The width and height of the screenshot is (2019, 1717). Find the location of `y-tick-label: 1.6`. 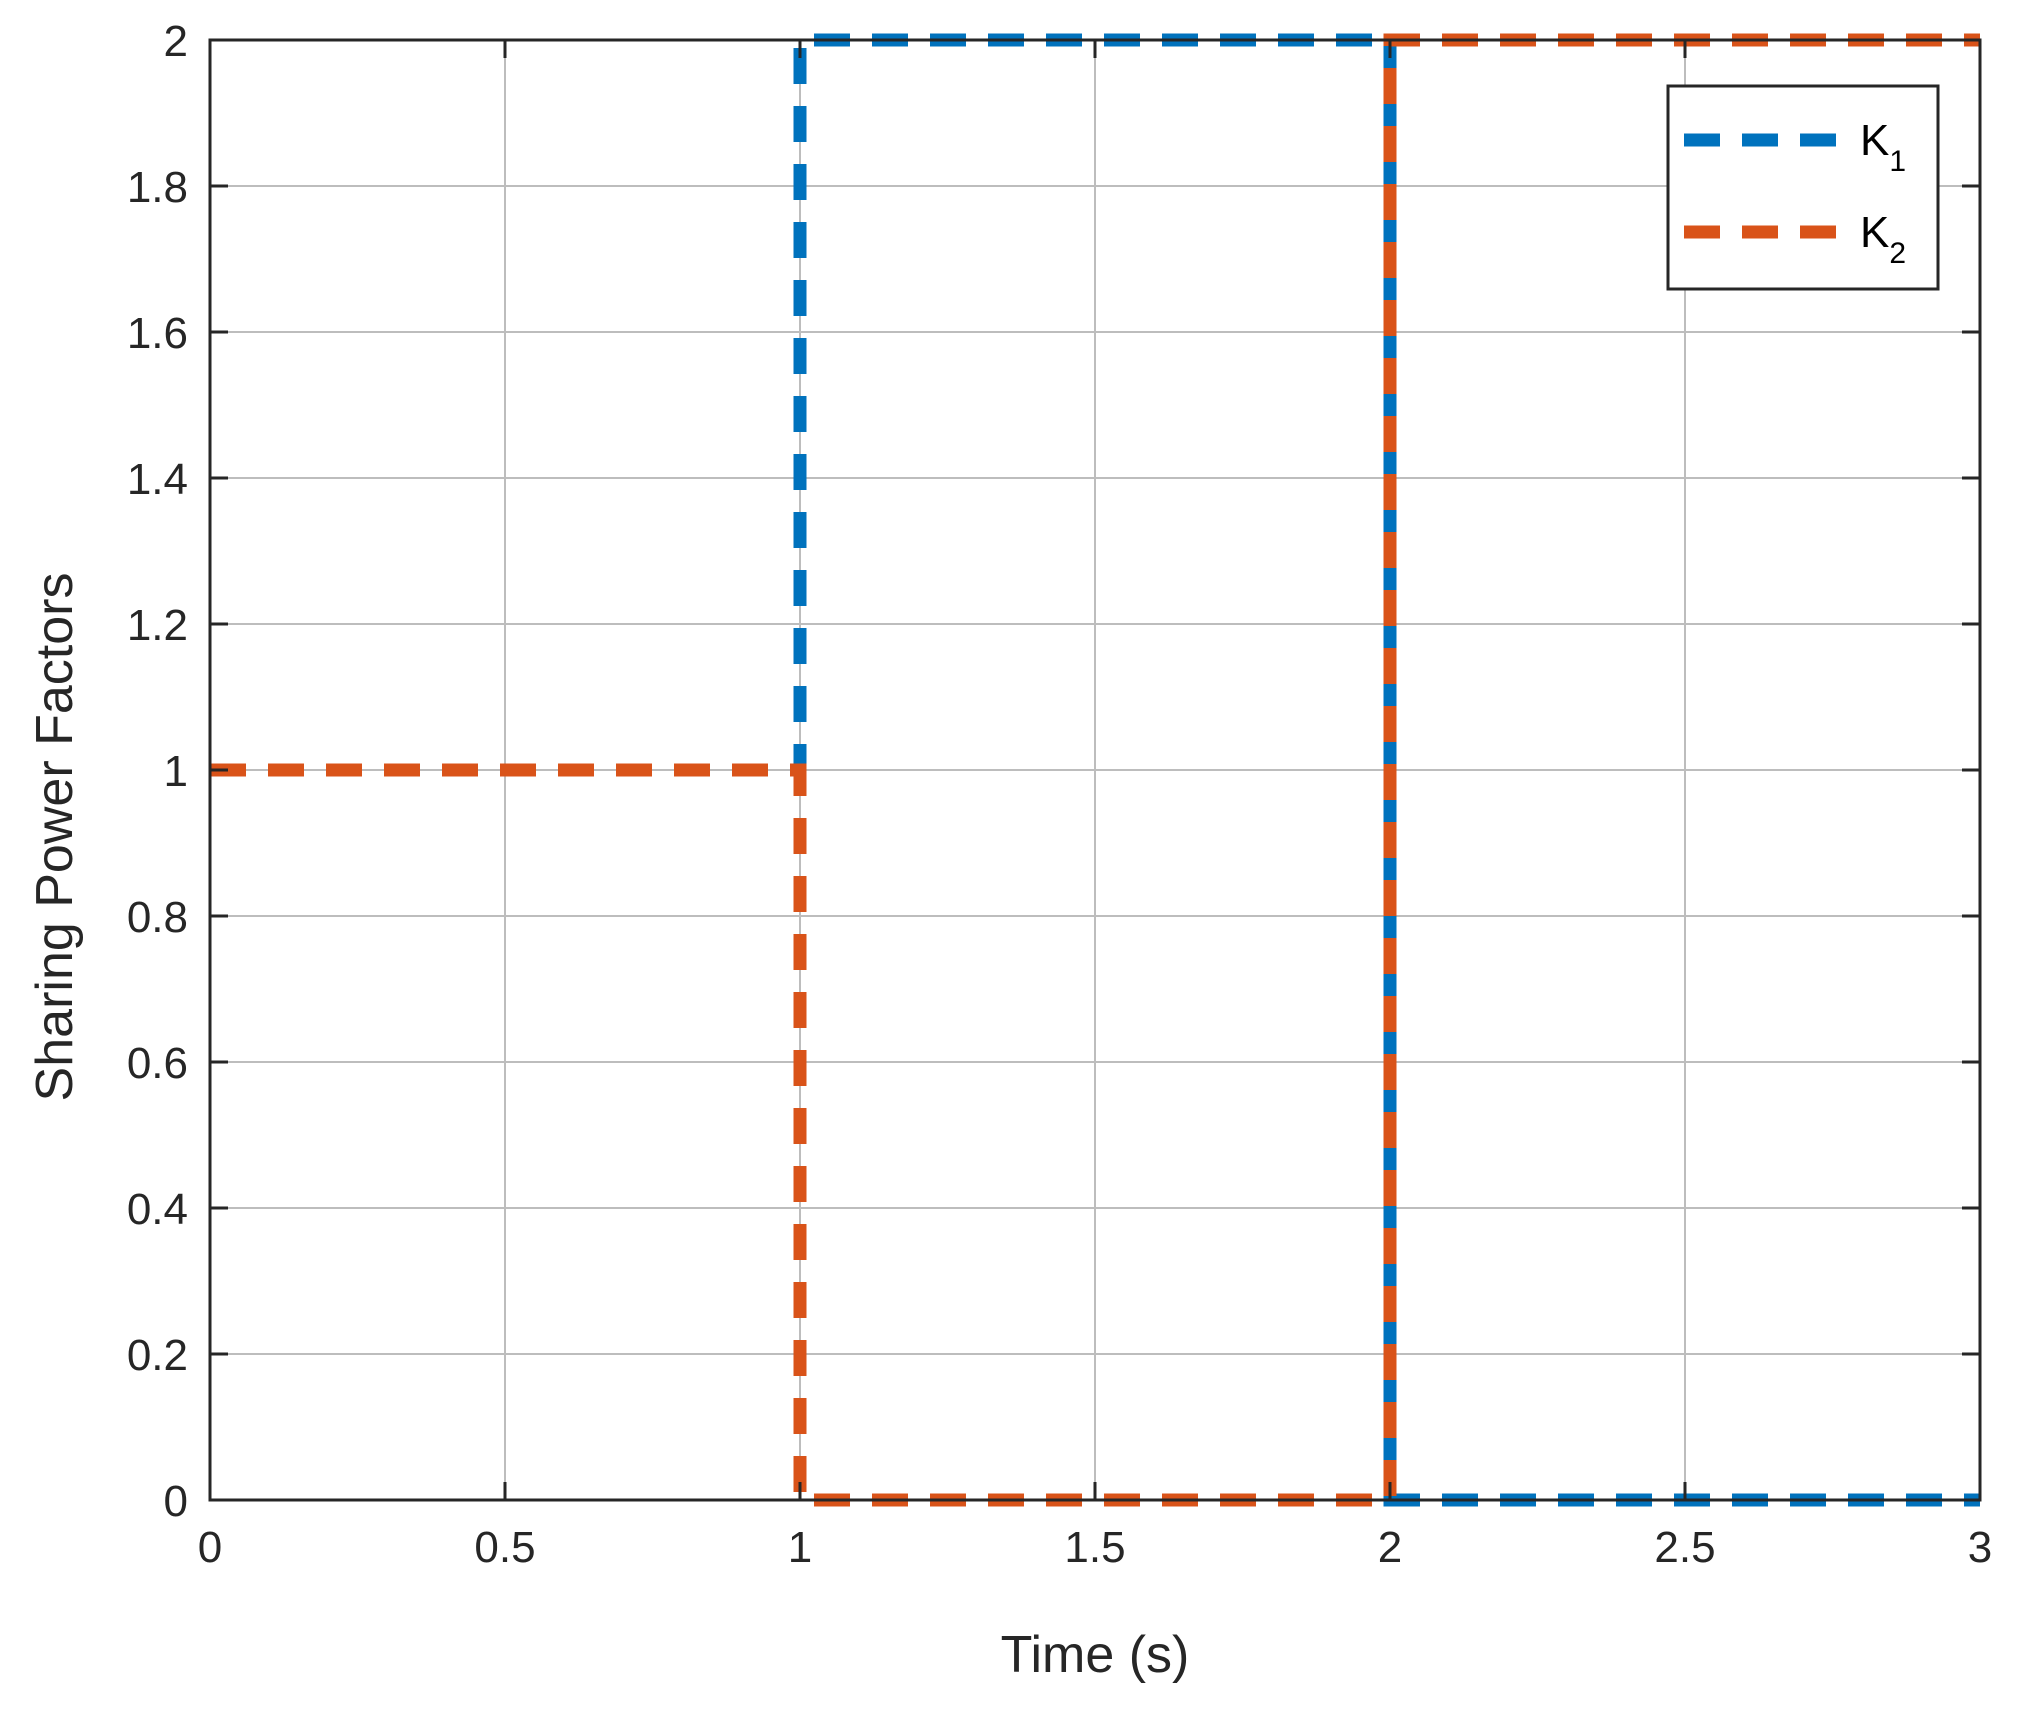

y-tick-label: 1.6 is located at coordinates (157, 333).